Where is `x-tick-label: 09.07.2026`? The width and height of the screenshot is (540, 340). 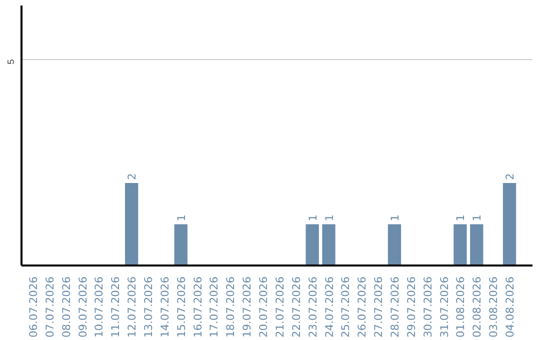
x-tick-label: 09.07.2026 is located at coordinates (83, 307).